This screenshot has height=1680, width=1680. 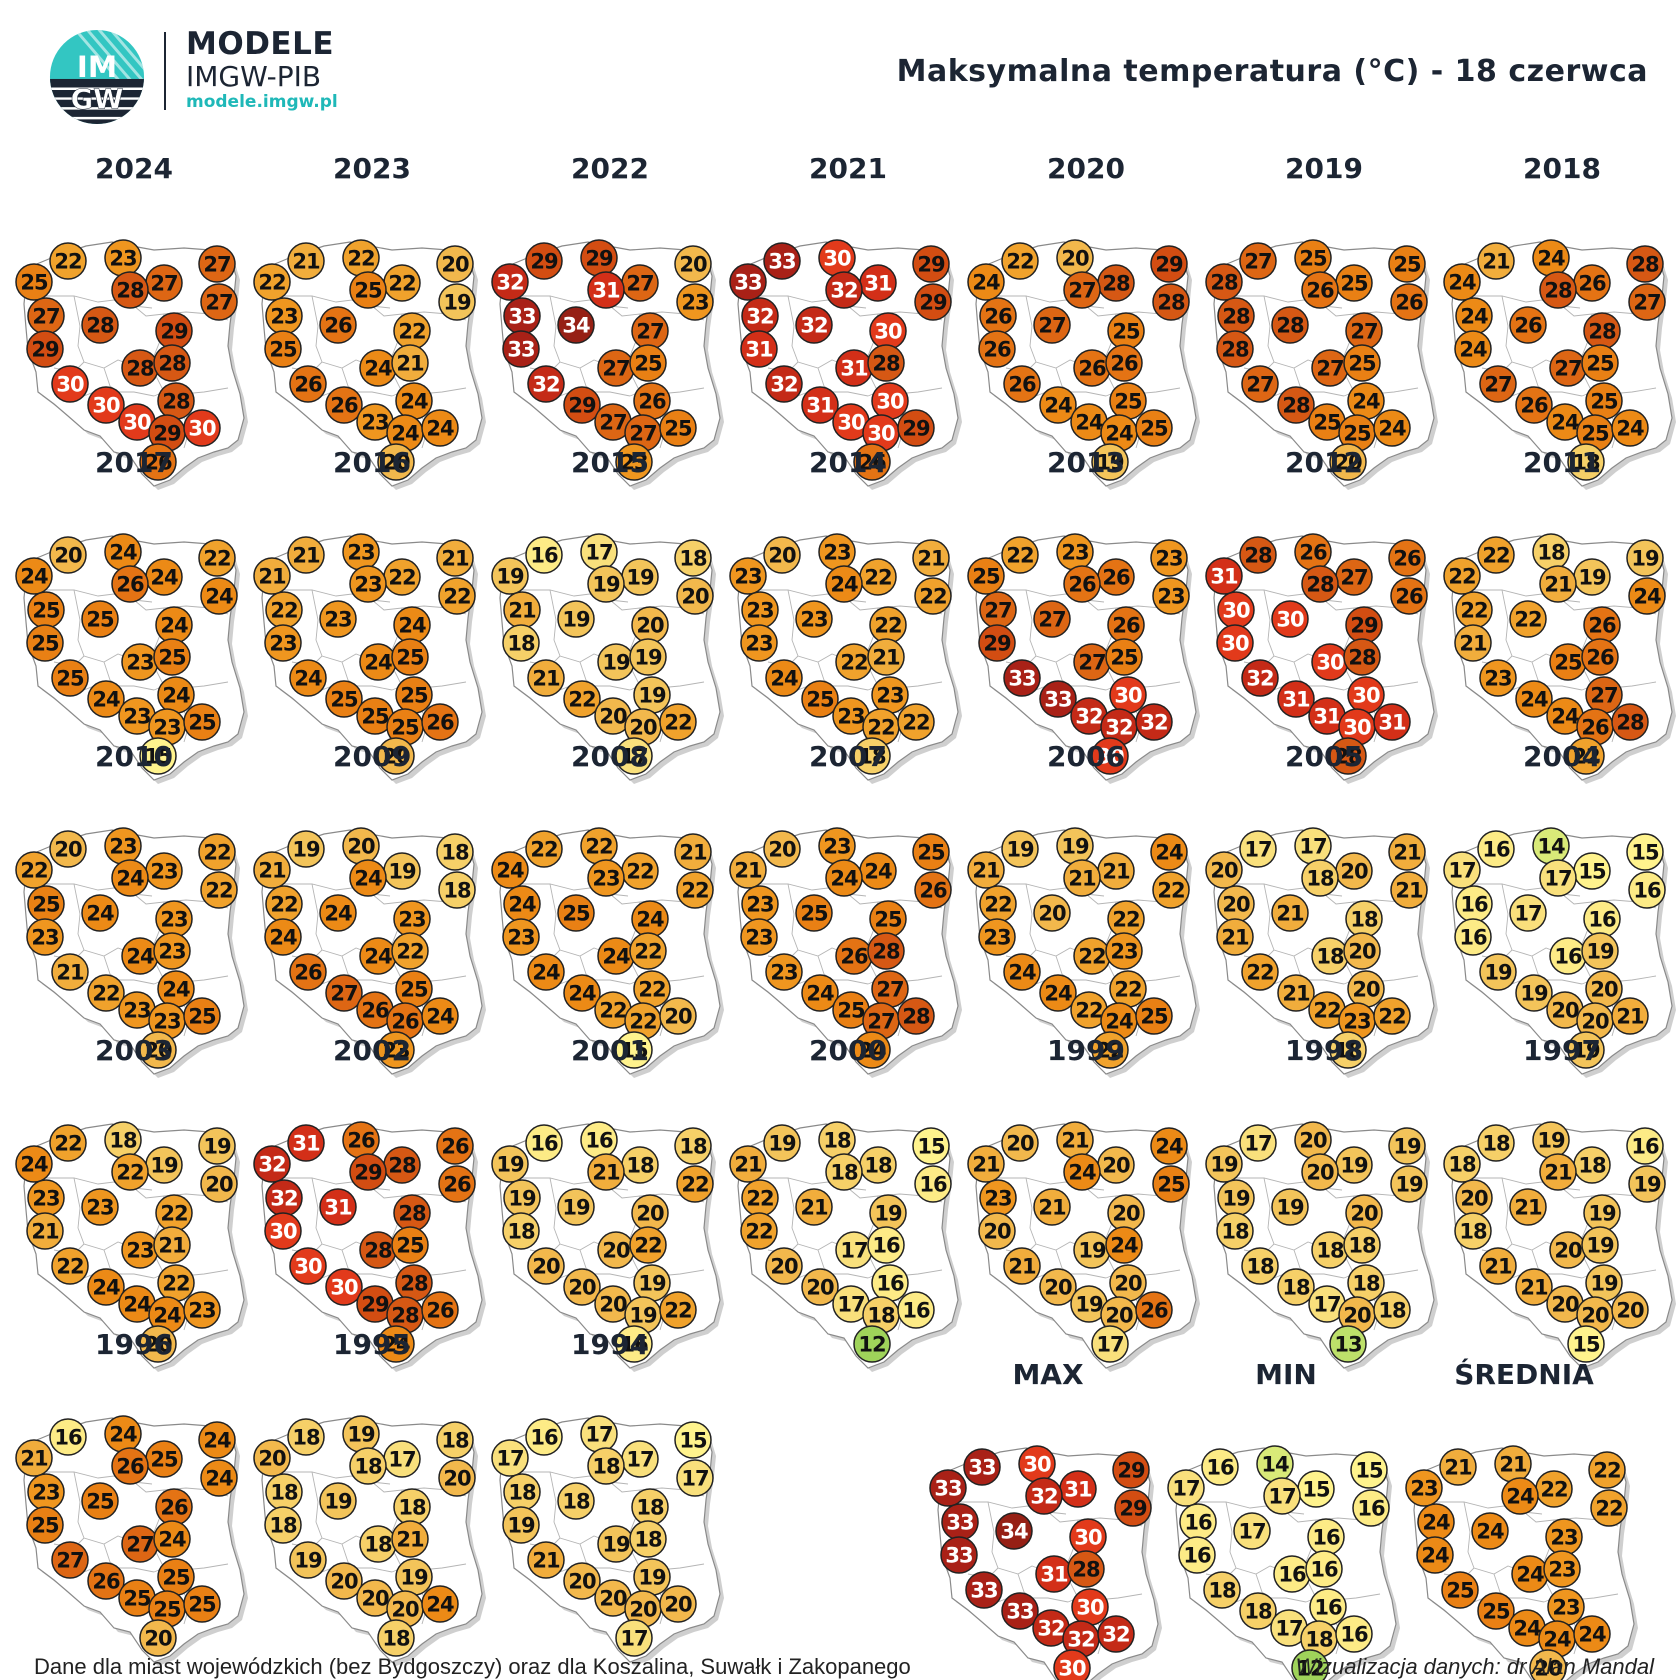 I want to click on panel-title: 2017, so click(x=134, y=462).